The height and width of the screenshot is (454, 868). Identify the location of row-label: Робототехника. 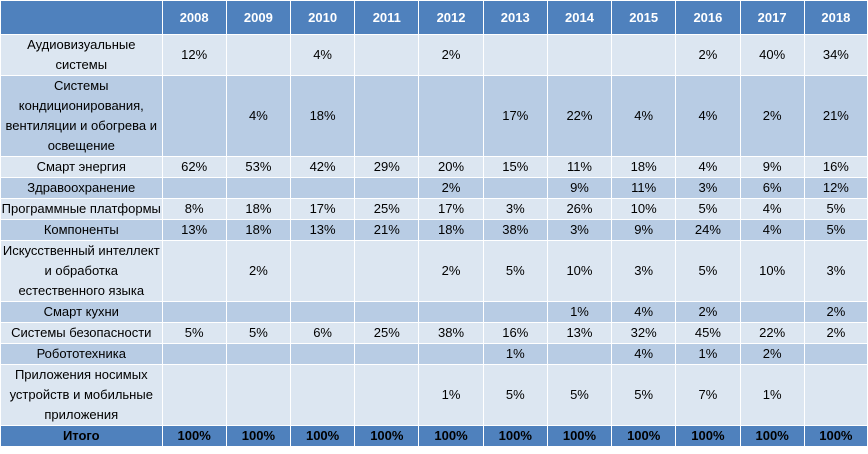
(81, 354).